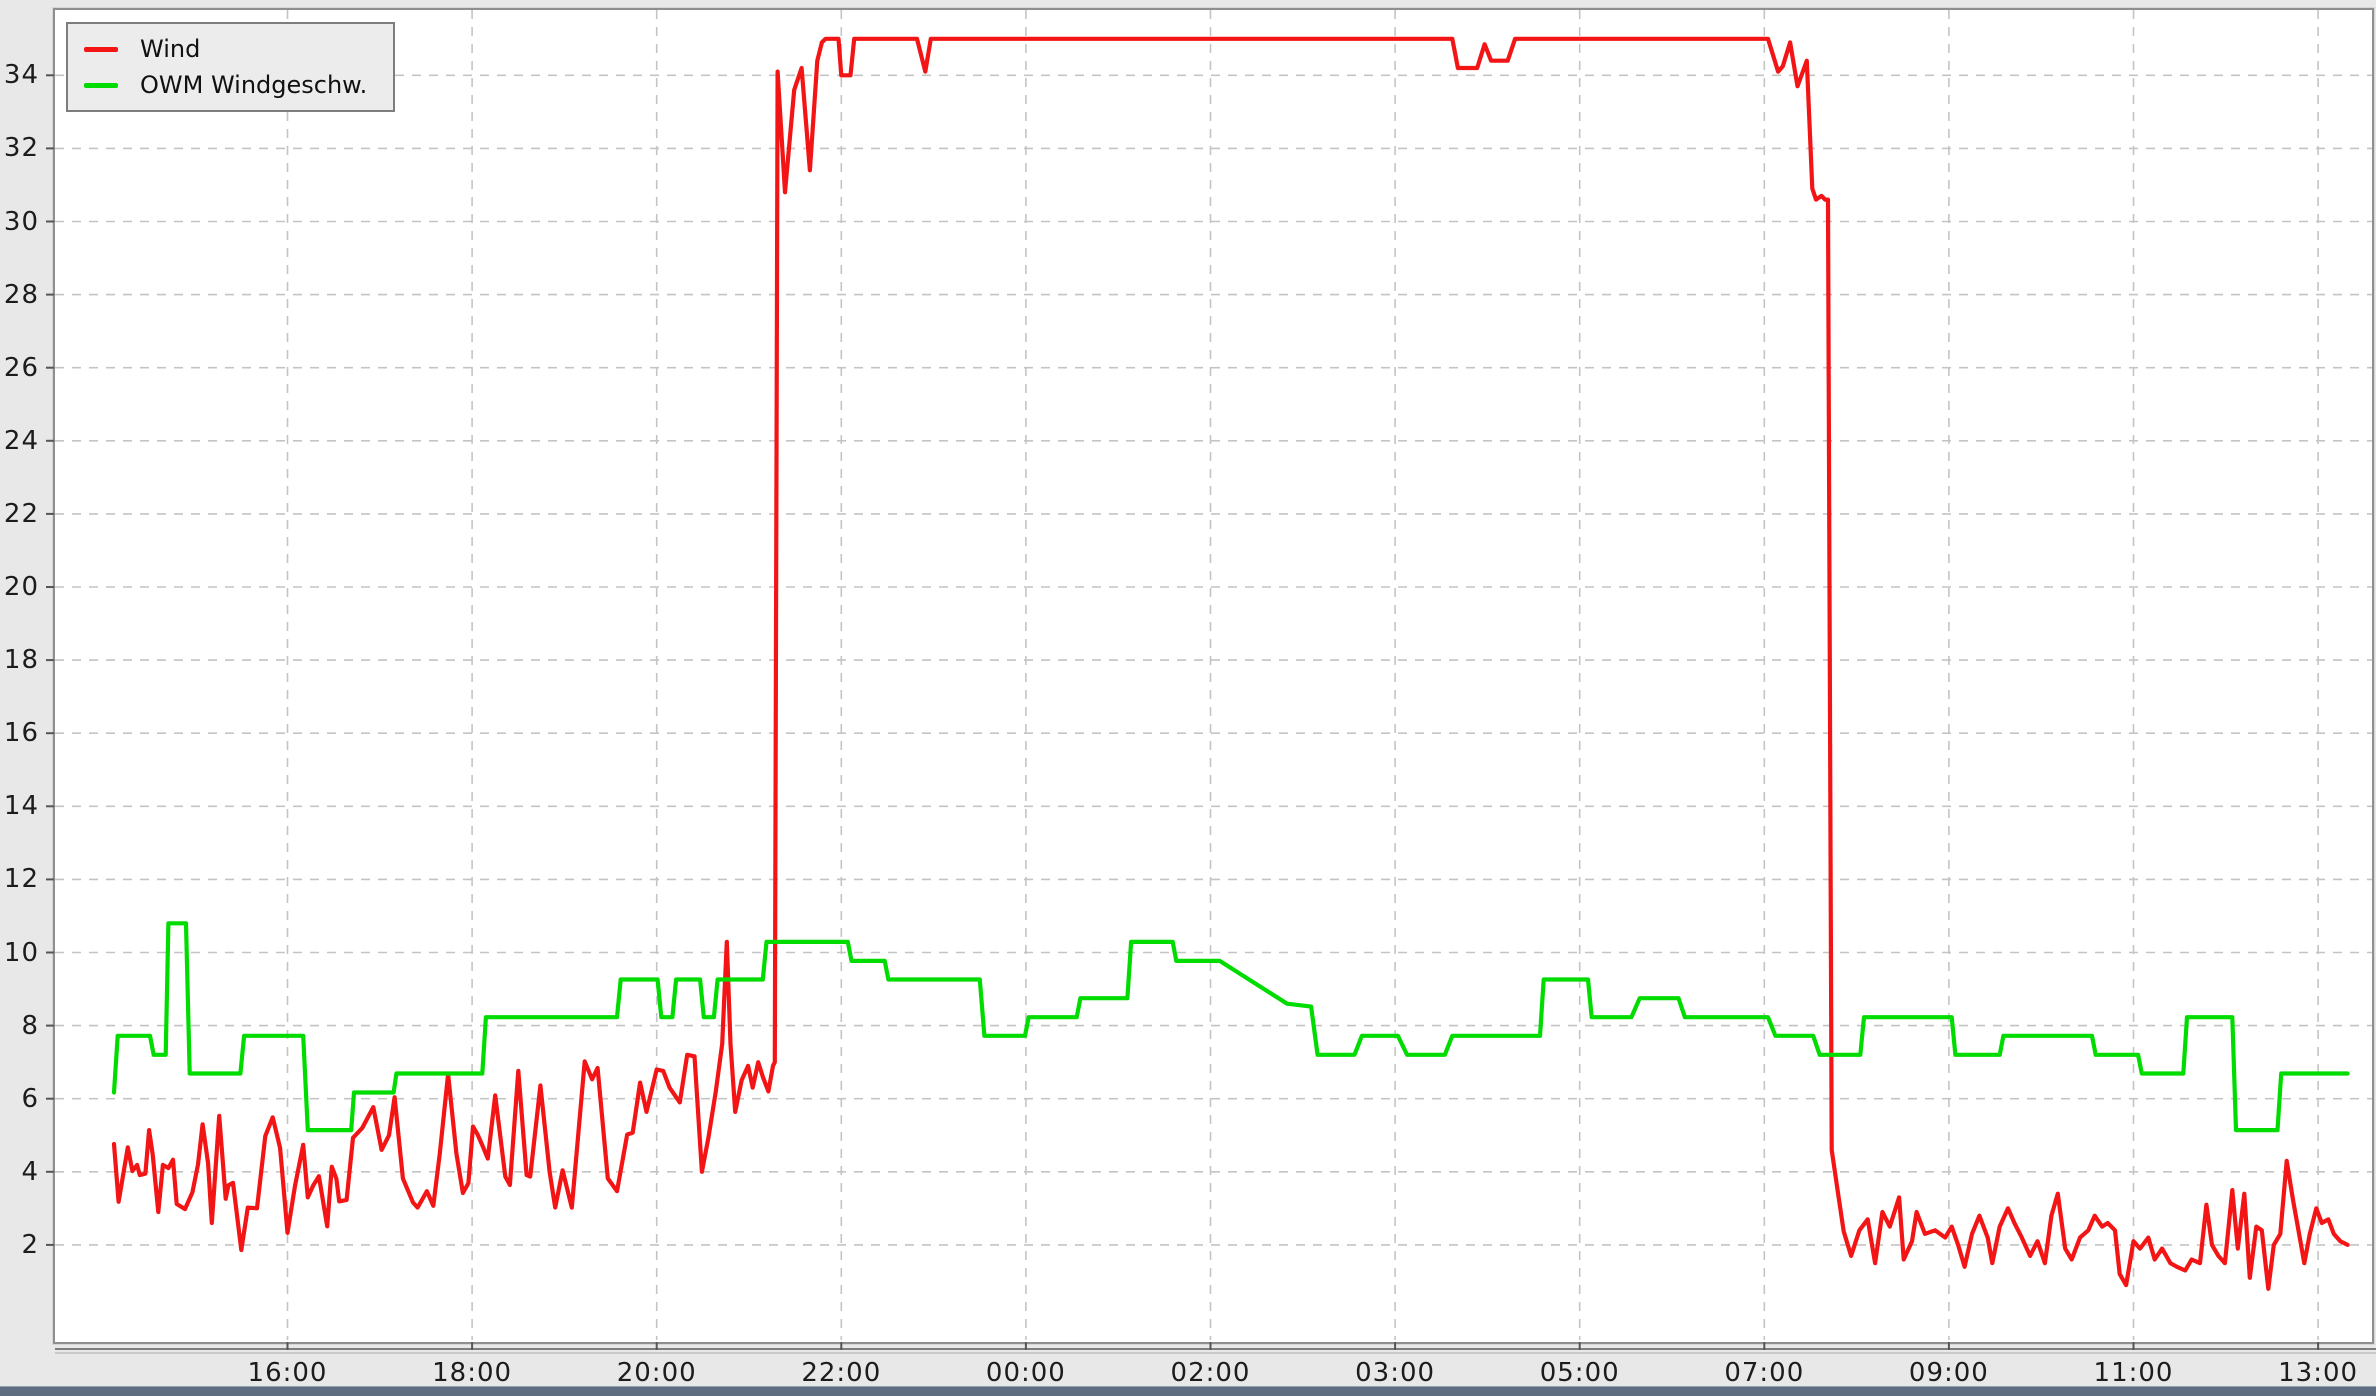 The height and width of the screenshot is (1396, 2376). What do you see at coordinates (21, 660) in the screenshot?
I see `y-tick-label: 18` at bounding box center [21, 660].